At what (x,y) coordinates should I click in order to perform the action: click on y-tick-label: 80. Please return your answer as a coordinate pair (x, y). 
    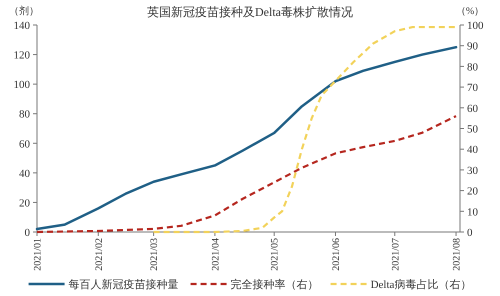
    Looking at the image, I should click on (24, 114).